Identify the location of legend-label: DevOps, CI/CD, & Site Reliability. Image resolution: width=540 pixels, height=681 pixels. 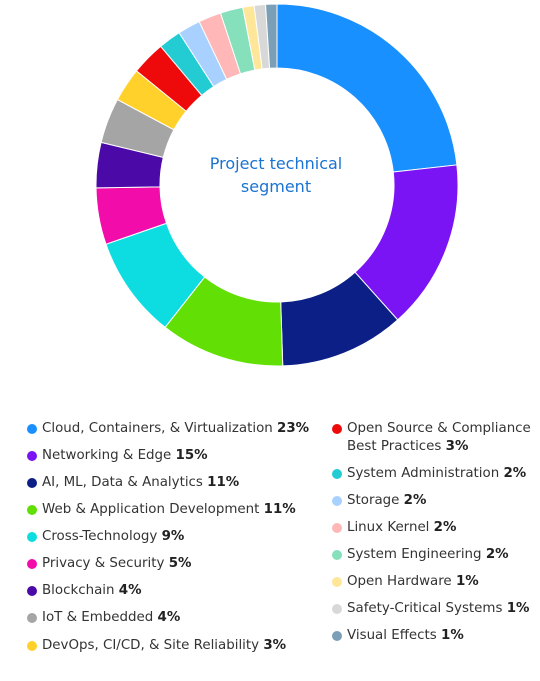
(151, 645).